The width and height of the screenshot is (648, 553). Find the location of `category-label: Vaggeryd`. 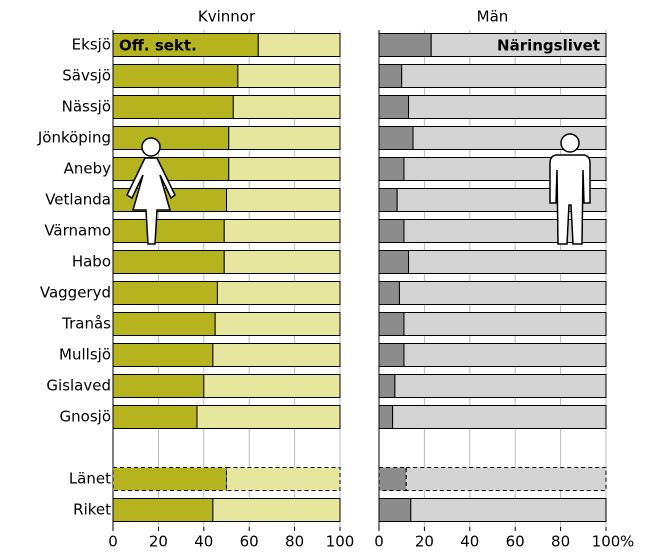

category-label: Vaggeryd is located at coordinates (75, 293).